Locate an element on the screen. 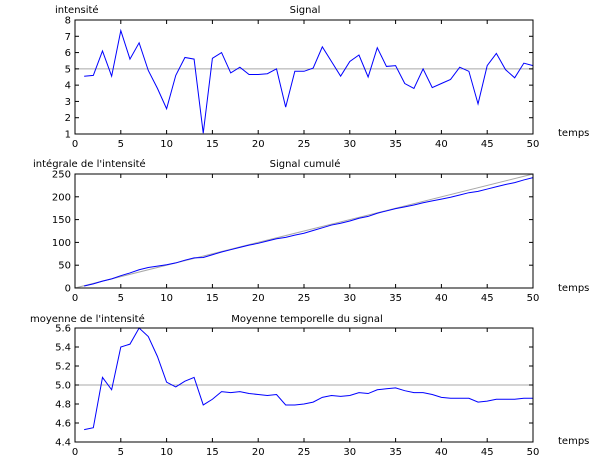 The width and height of the screenshot is (610, 461). y-tick-label: 8 is located at coordinates (68, 21).